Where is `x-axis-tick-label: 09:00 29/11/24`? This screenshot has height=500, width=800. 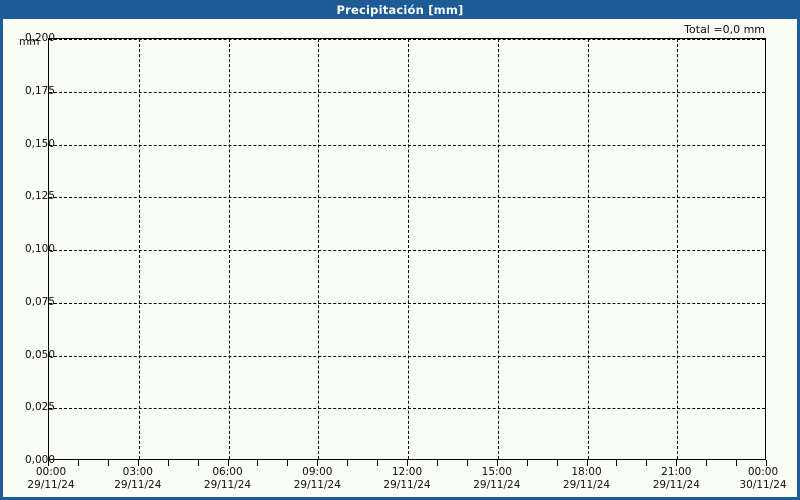 x-axis-tick-label: 09:00 29/11/24 is located at coordinates (317, 479).